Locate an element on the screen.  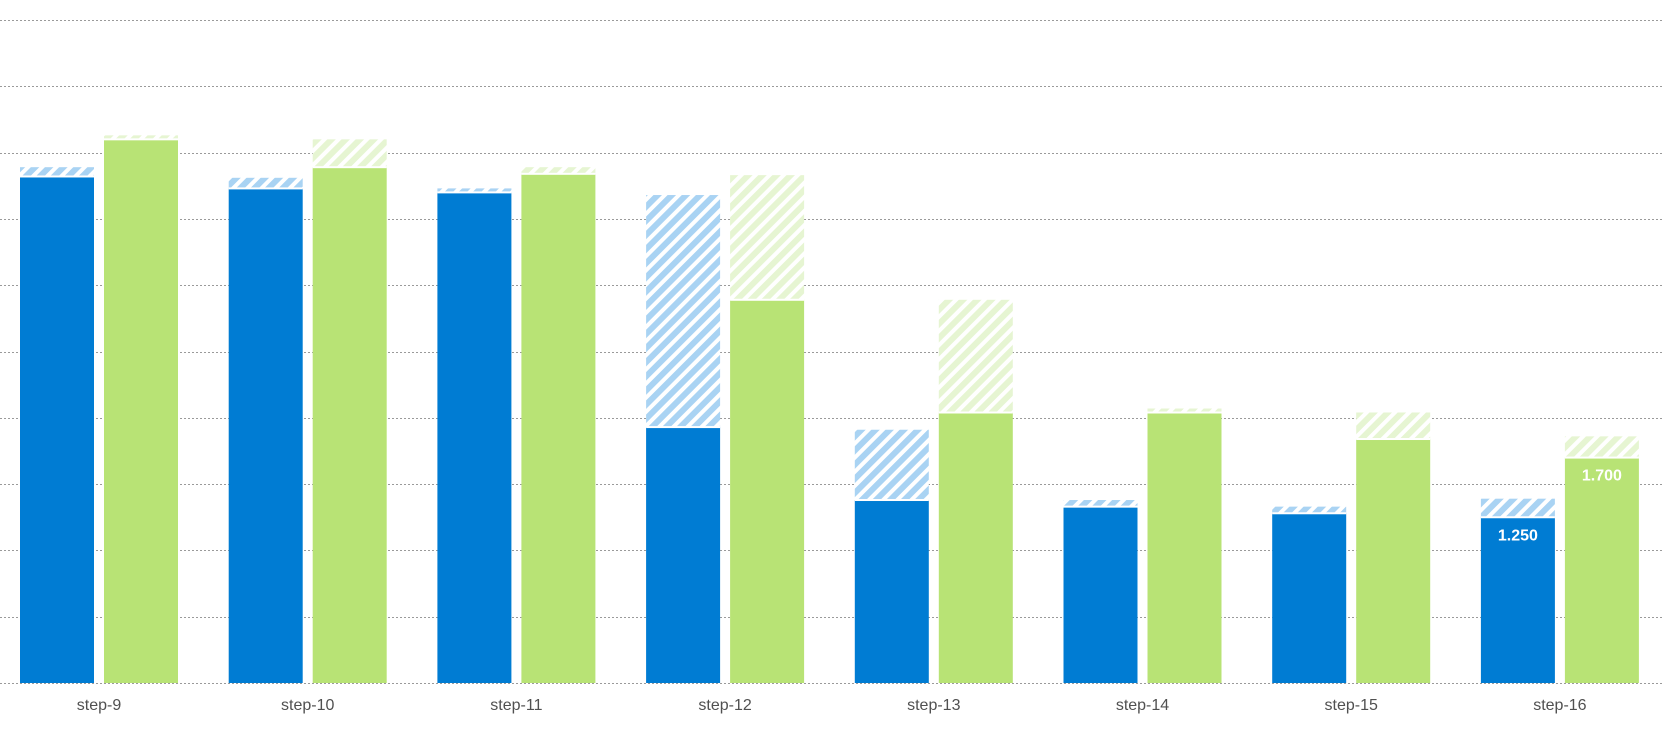
data-labels: 1.250 1.700 is located at coordinates (1560, 506).